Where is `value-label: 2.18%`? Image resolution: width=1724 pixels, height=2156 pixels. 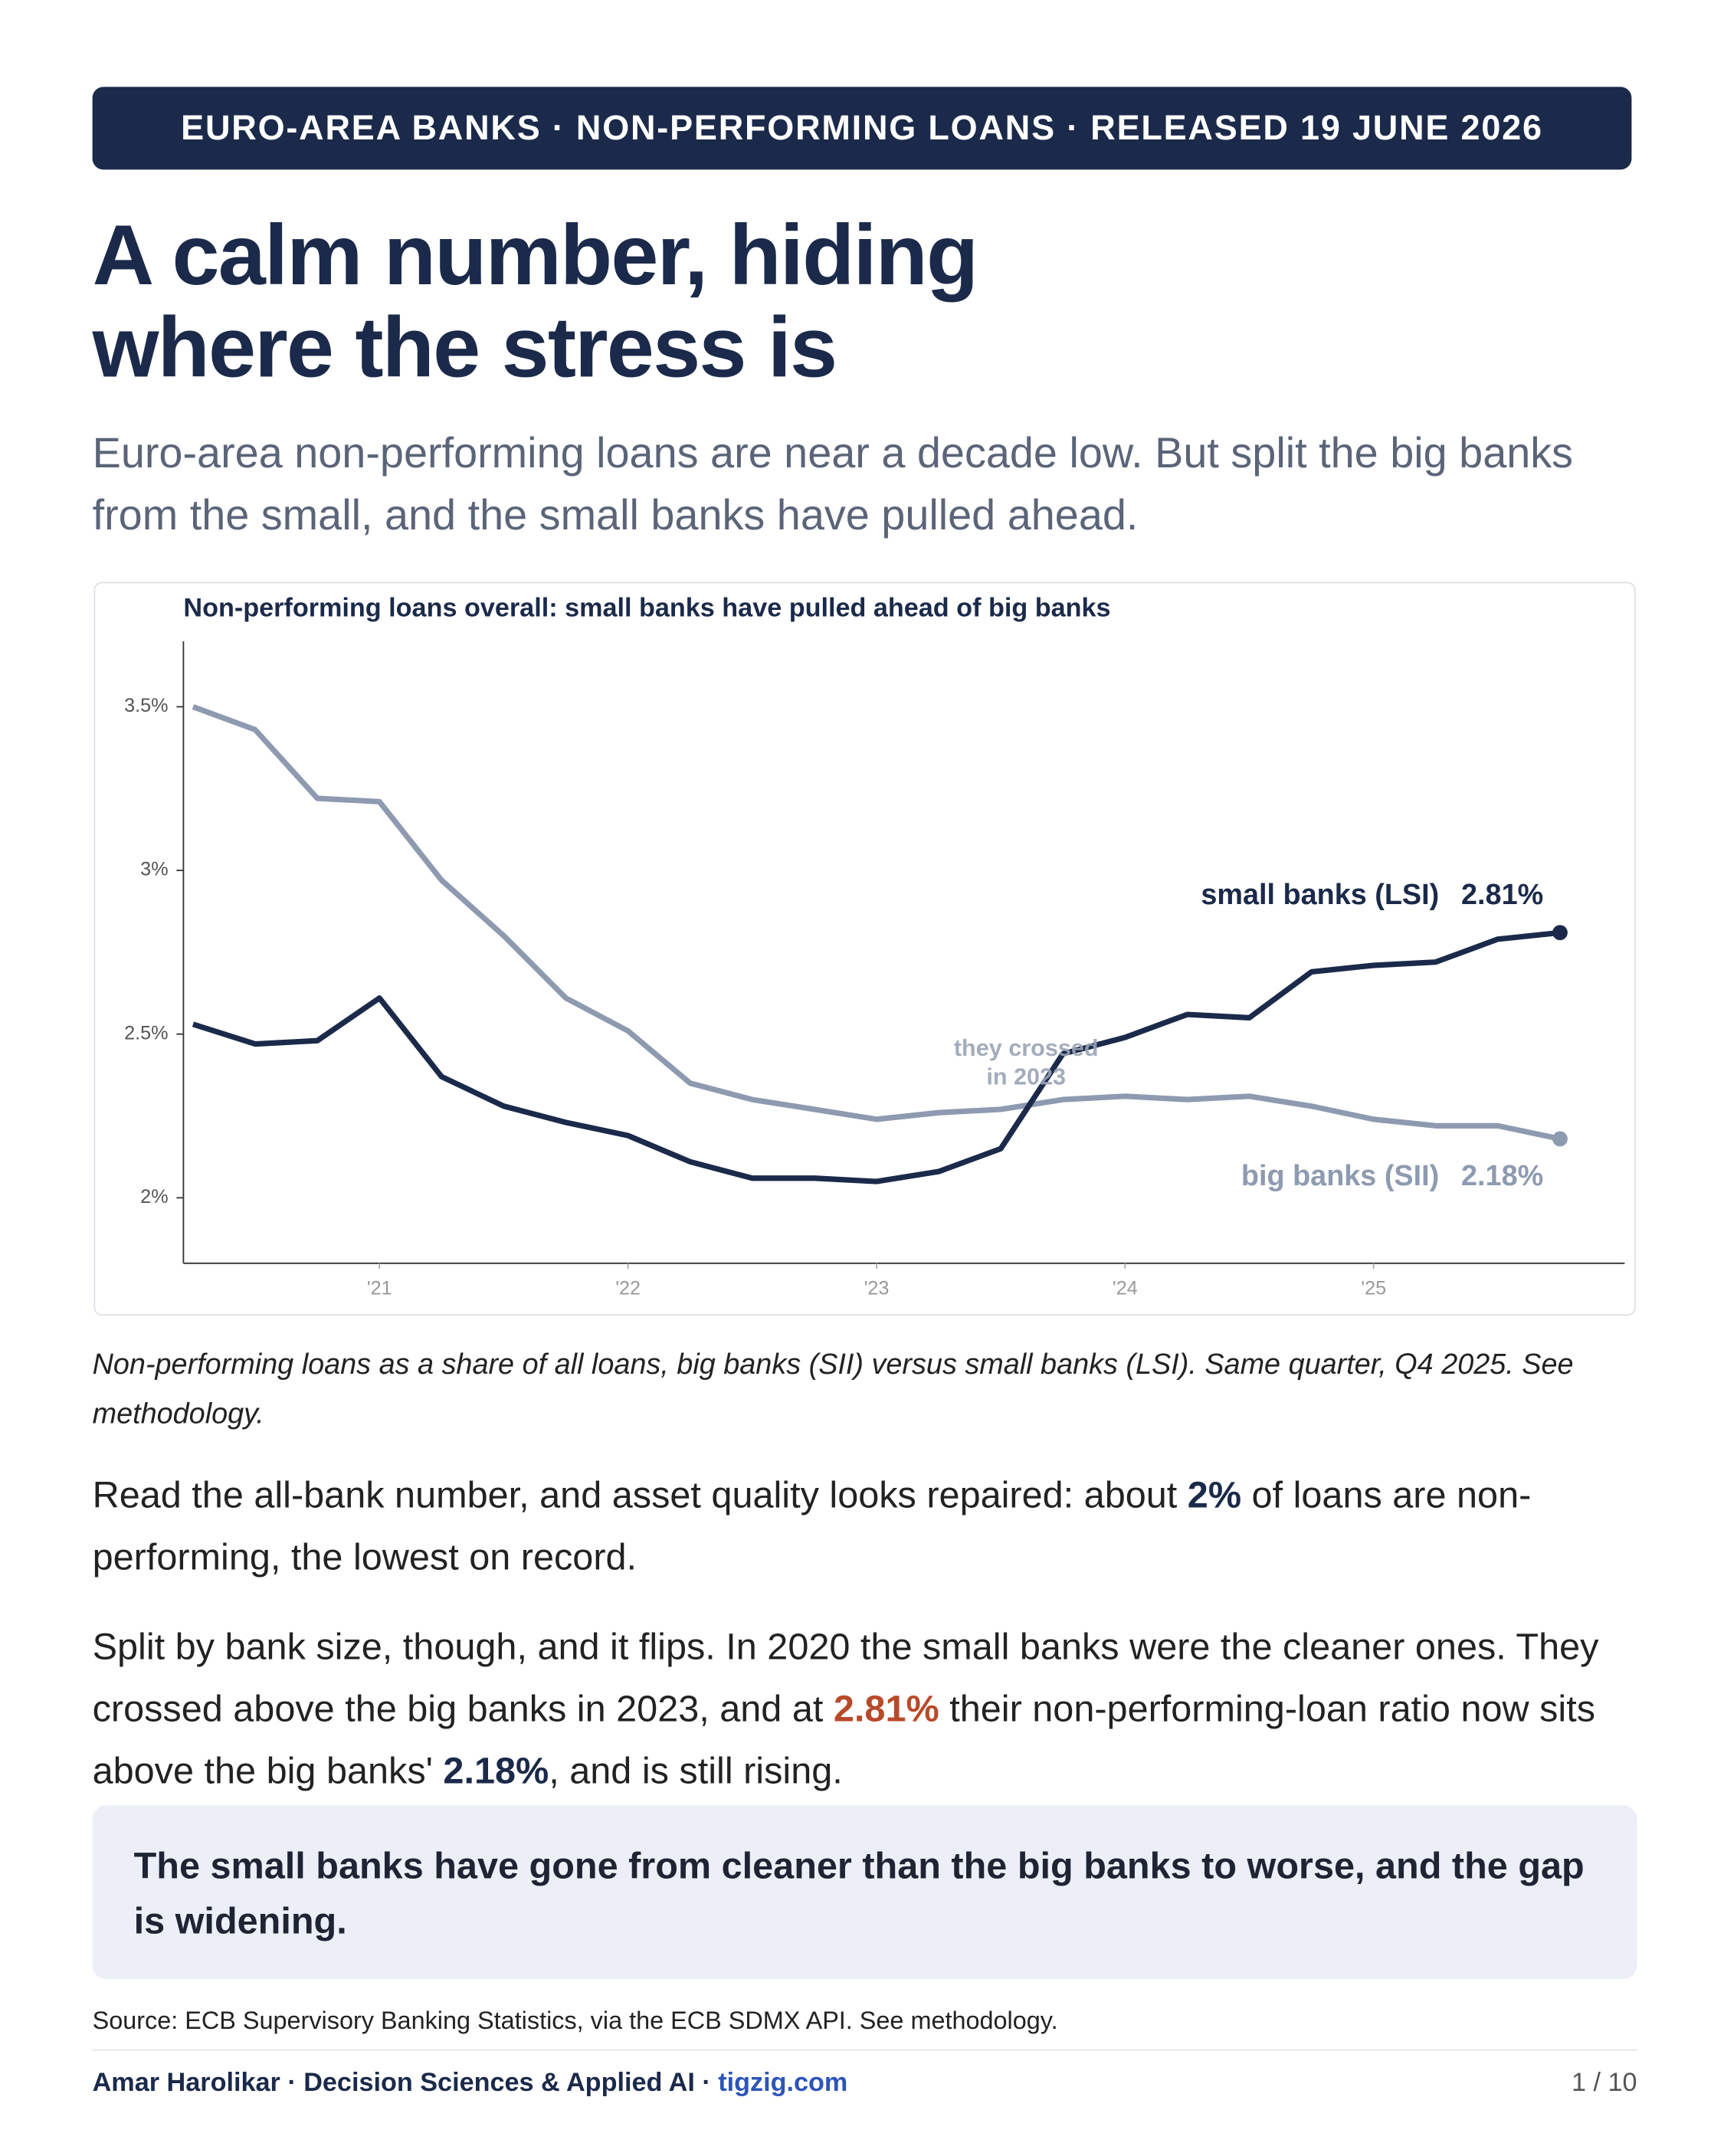
value-label: 2.18% is located at coordinates (1502, 1176).